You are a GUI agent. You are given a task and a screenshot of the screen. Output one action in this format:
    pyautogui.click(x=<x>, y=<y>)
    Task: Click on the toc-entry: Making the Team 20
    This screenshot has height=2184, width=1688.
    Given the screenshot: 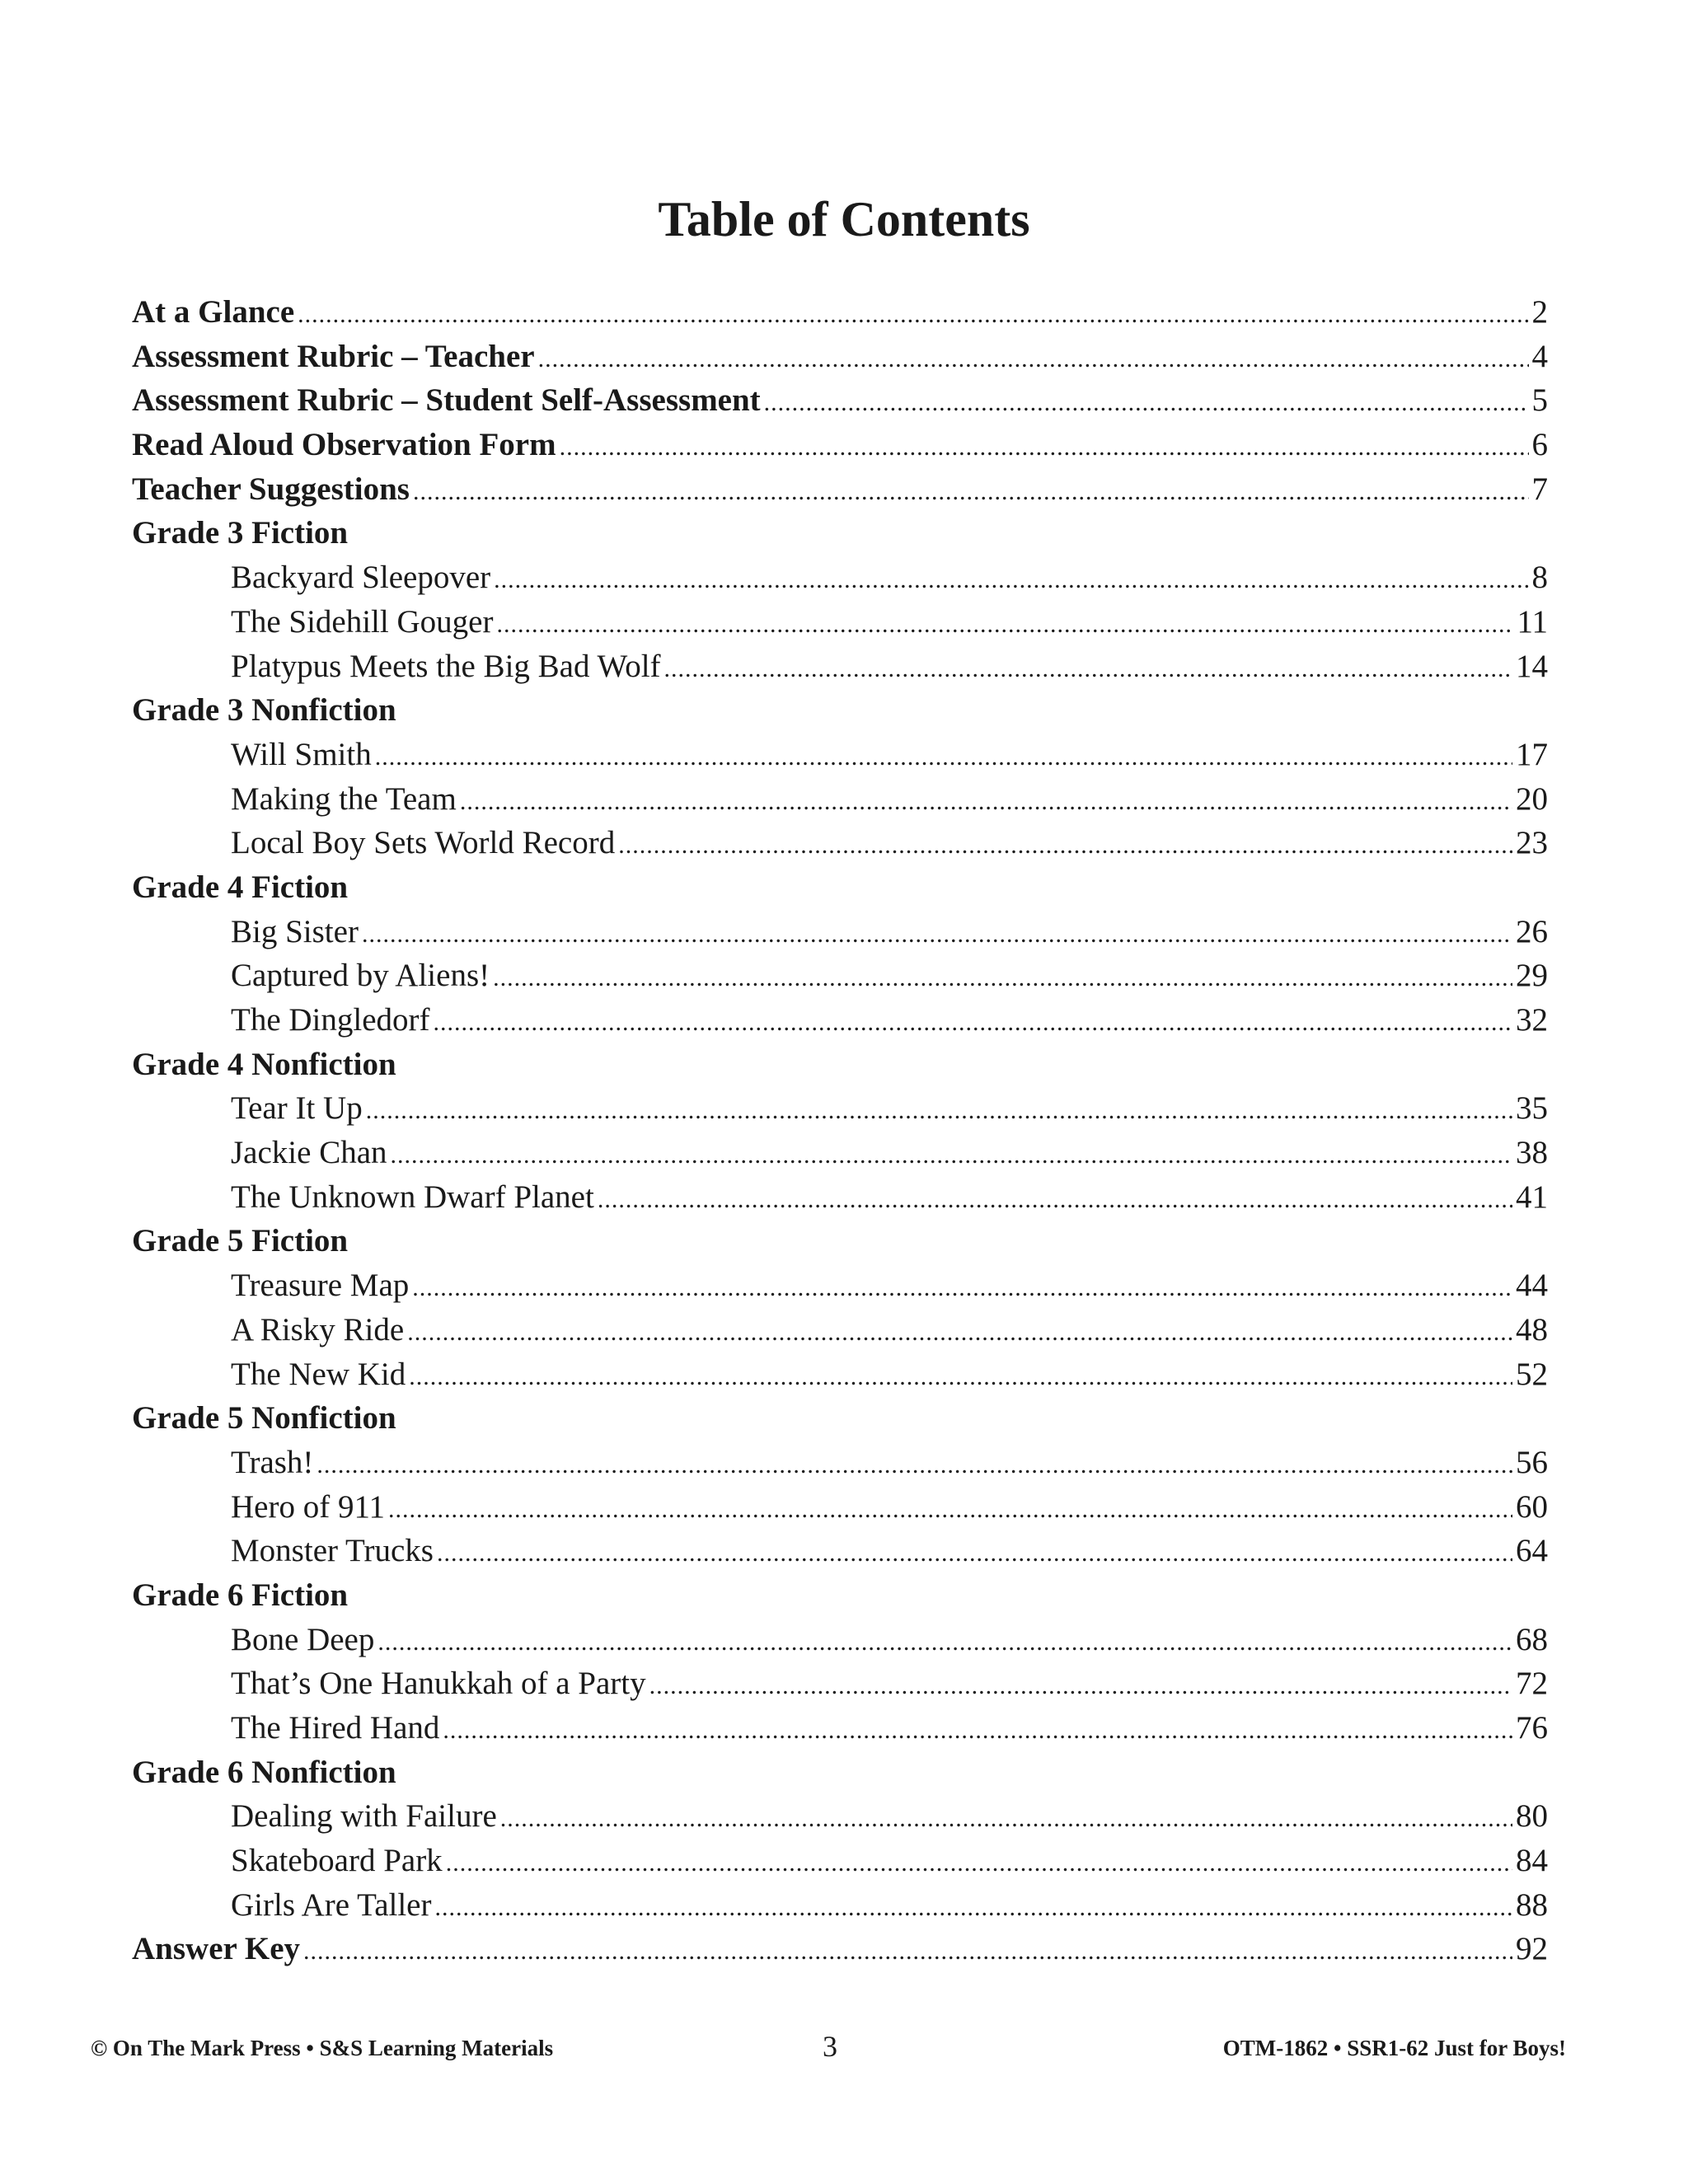 What is the action you would take?
    pyautogui.click(x=840, y=799)
    